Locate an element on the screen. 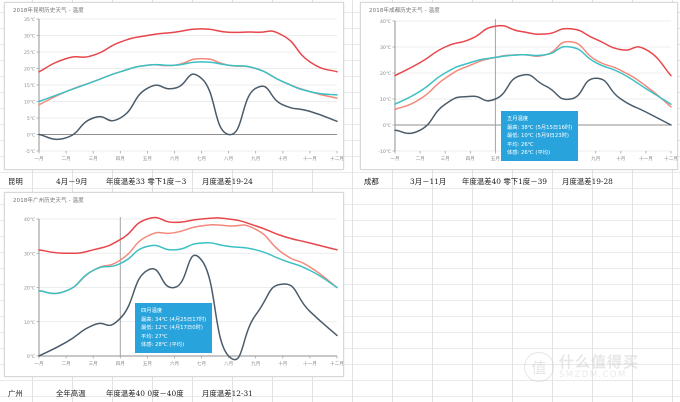 The width and height of the screenshot is (680, 402). svg-text: 35℃ is located at coordinates (29, 20).